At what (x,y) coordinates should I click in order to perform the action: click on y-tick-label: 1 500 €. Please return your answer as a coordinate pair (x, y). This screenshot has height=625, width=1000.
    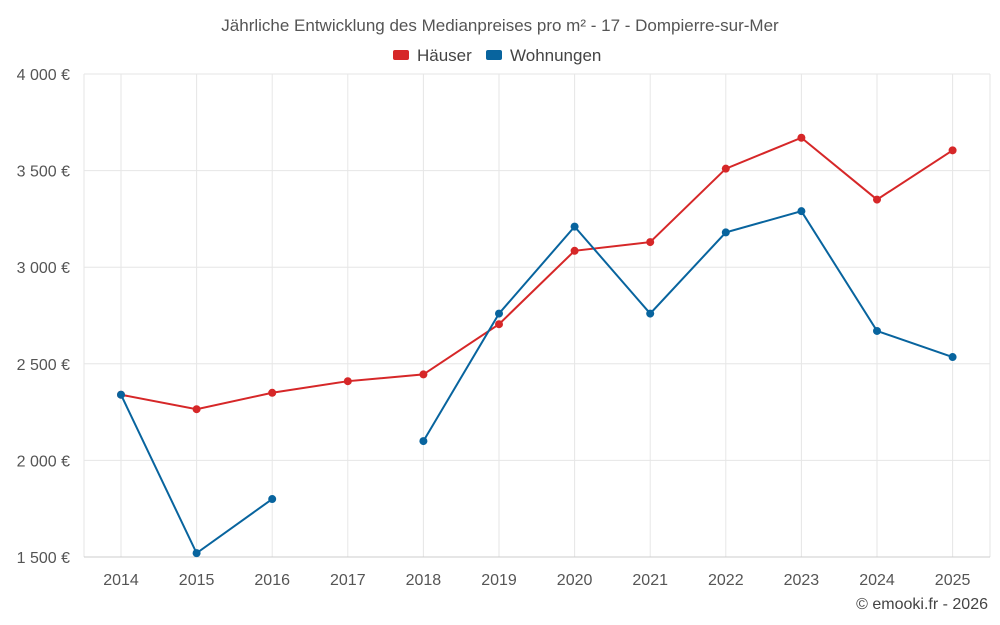
    Looking at the image, I should click on (43, 558).